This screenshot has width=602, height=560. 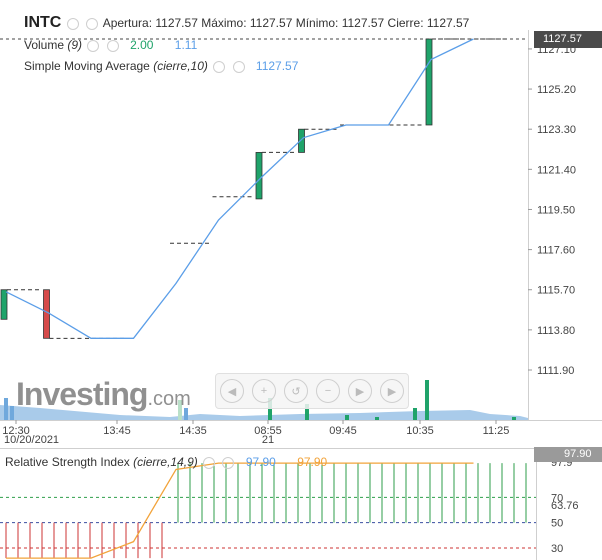 I want to click on rsi-tick-label: 50, so click(x=557, y=524).